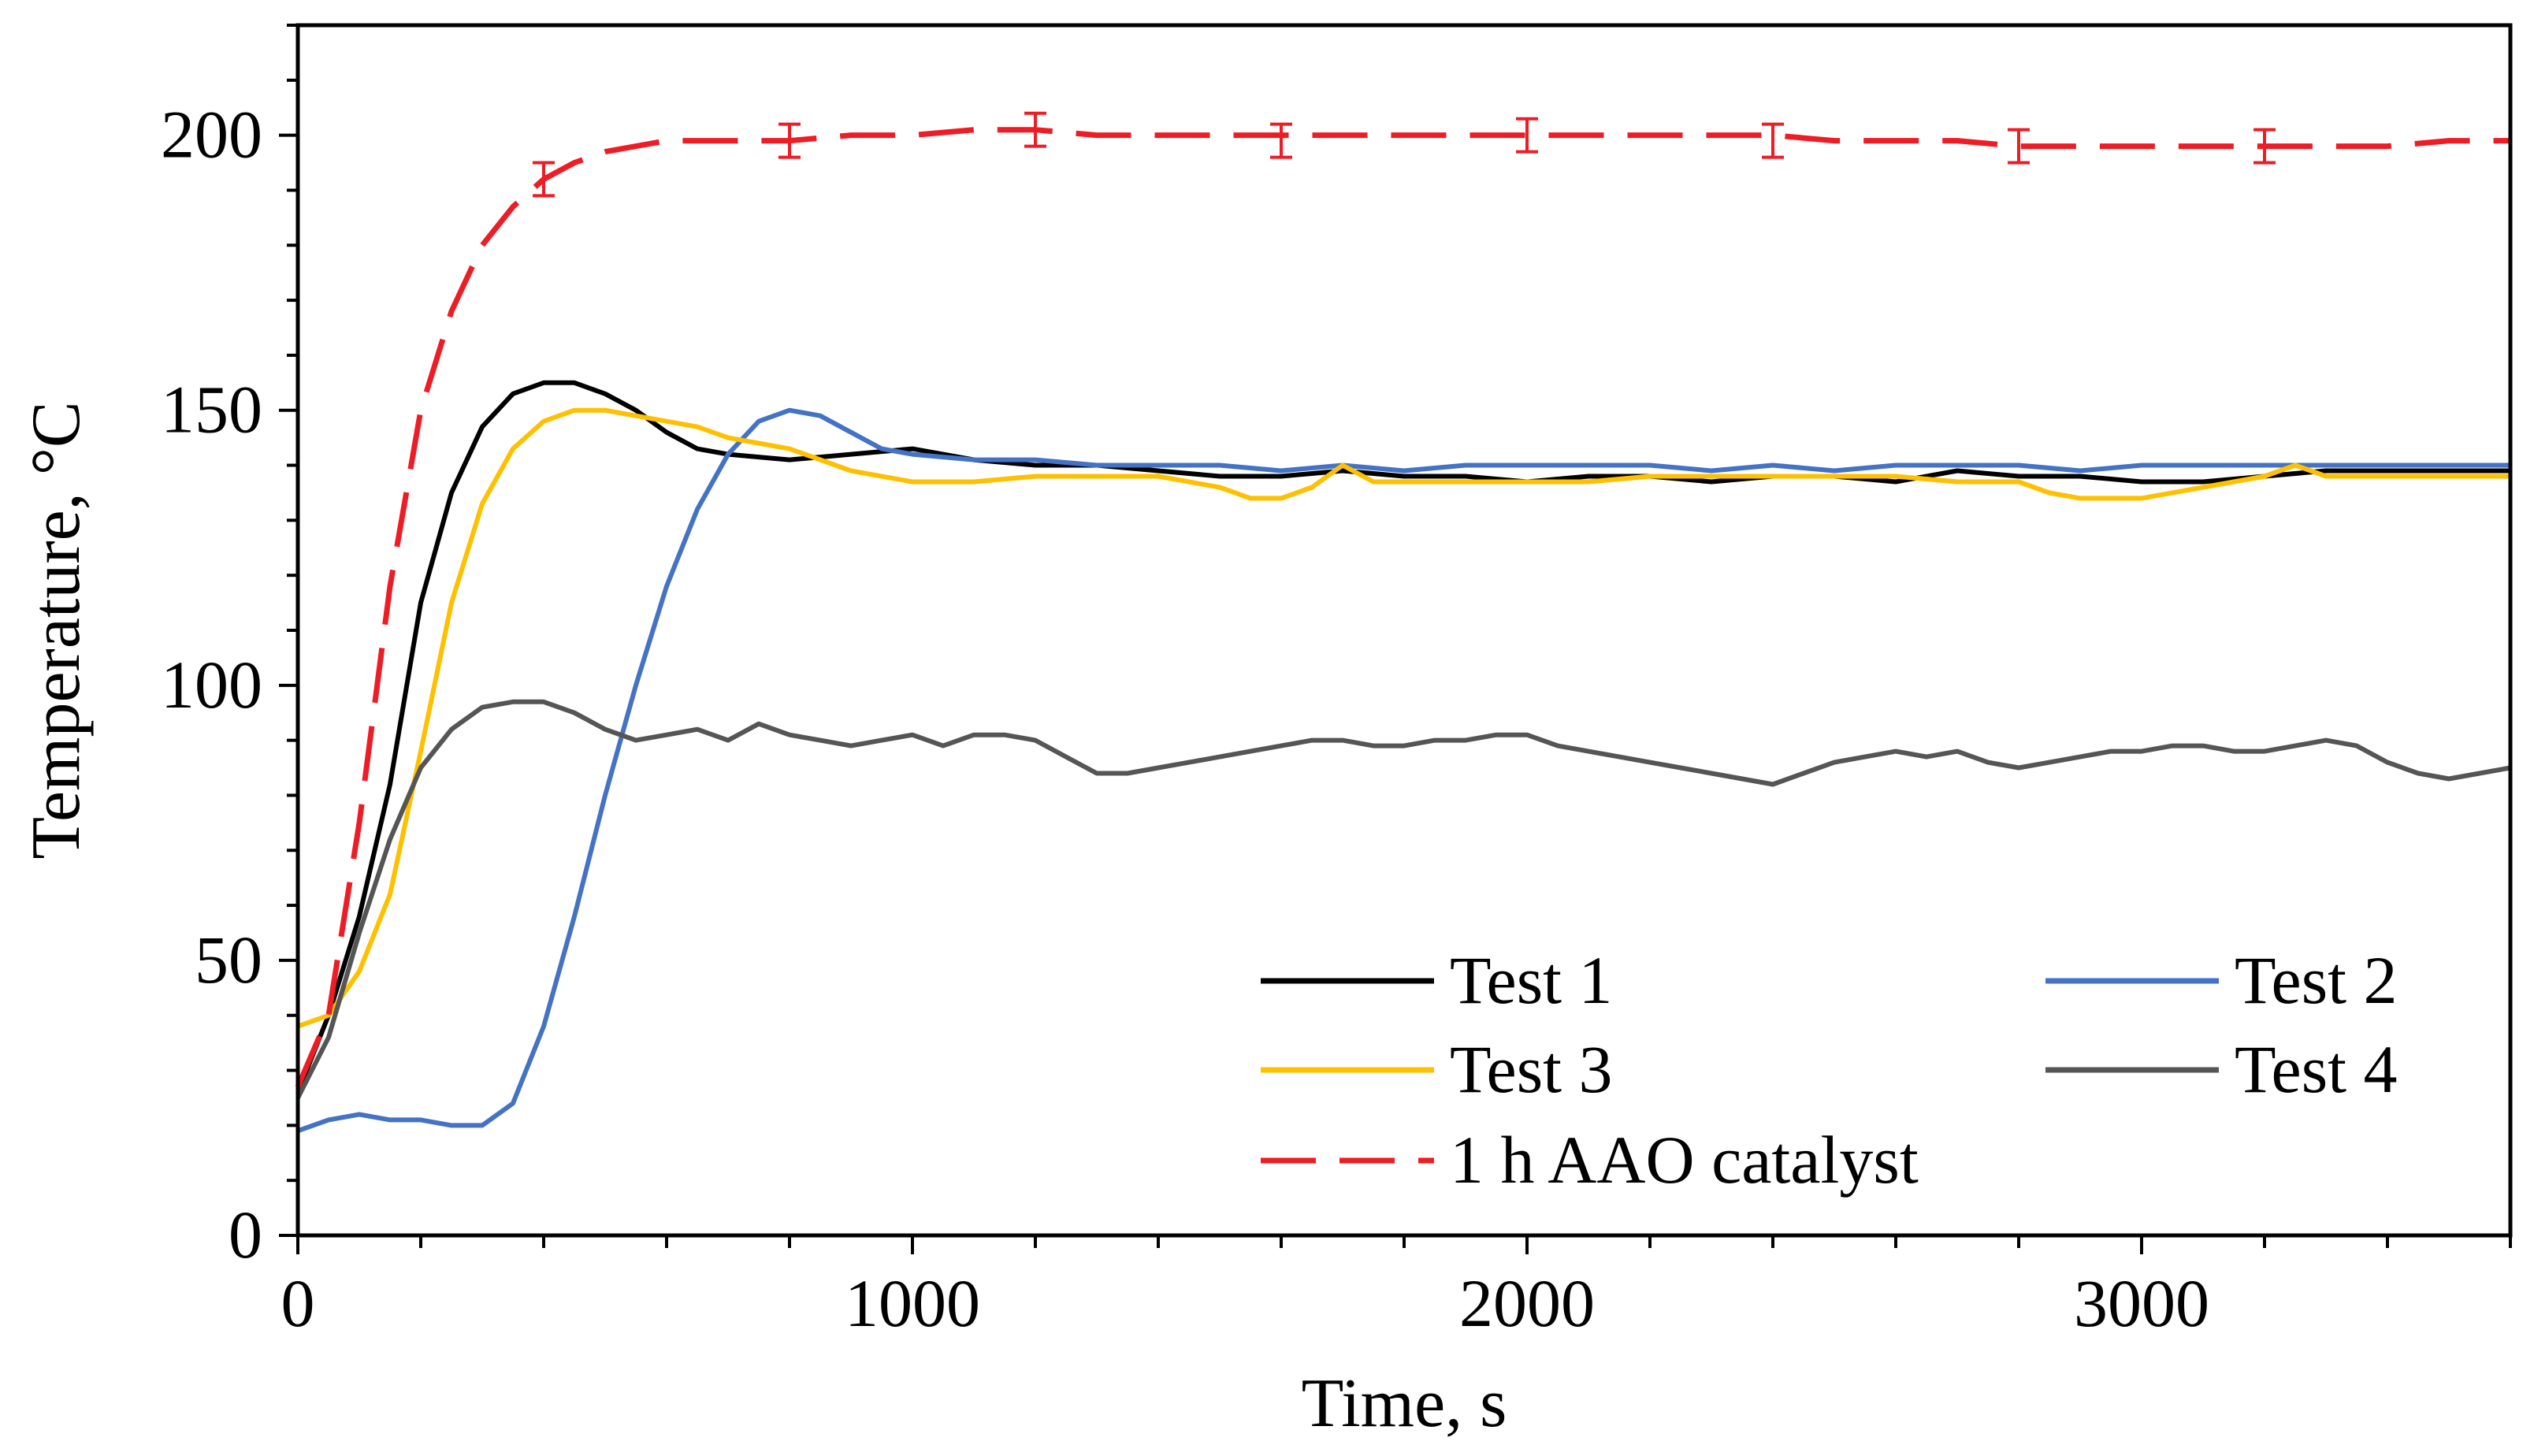 The image size is (2534, 1456). I want to click on y-axis-title: Temperature, °C, so click(56, 630).